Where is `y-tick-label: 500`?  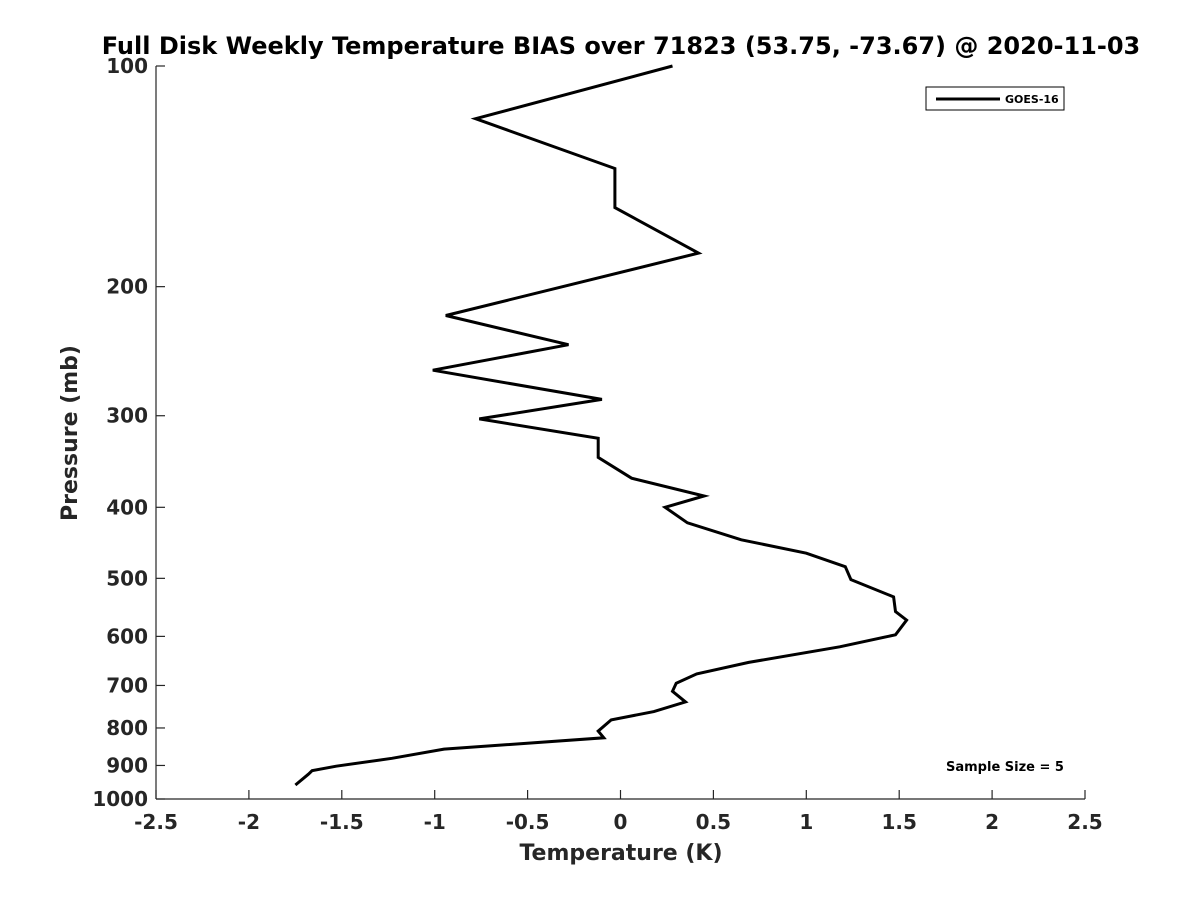 y-tick-label: 500 is located at coordinates (127, 578).